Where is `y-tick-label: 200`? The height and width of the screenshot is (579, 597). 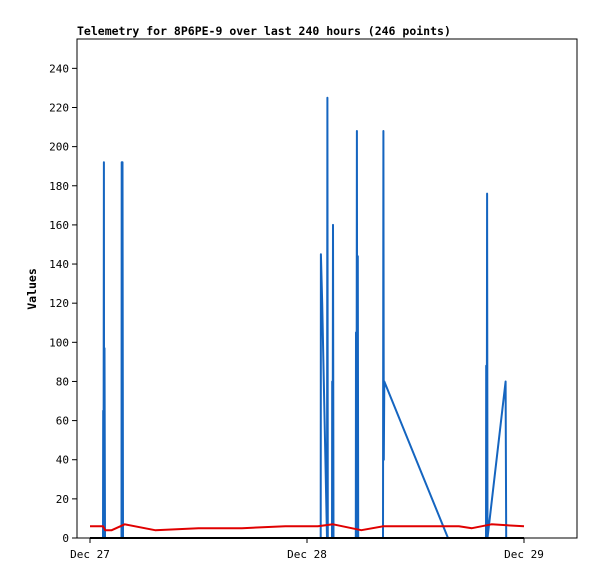 y-tick-label: 200 is located at coordinates (59, 147).